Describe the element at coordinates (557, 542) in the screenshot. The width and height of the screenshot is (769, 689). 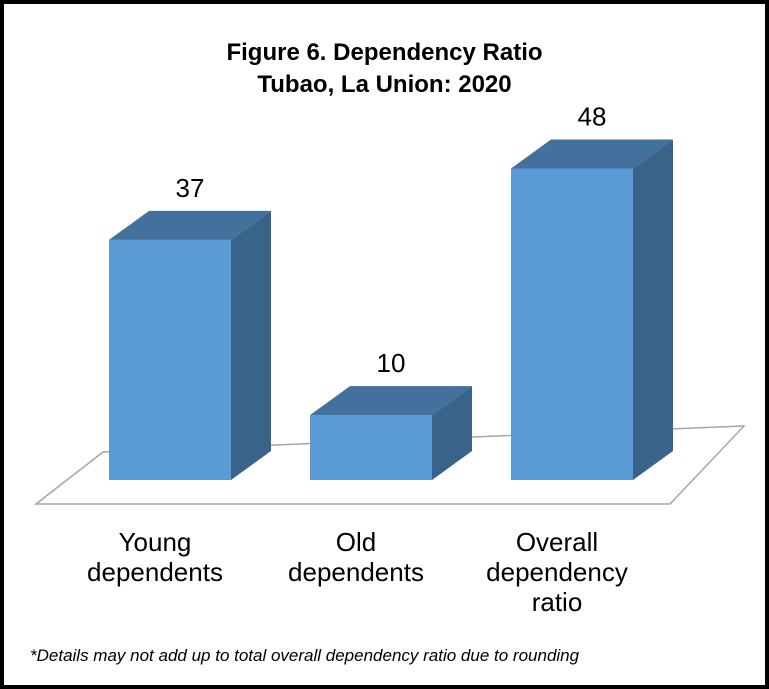
I see `category-label-line: Overall` at that location.